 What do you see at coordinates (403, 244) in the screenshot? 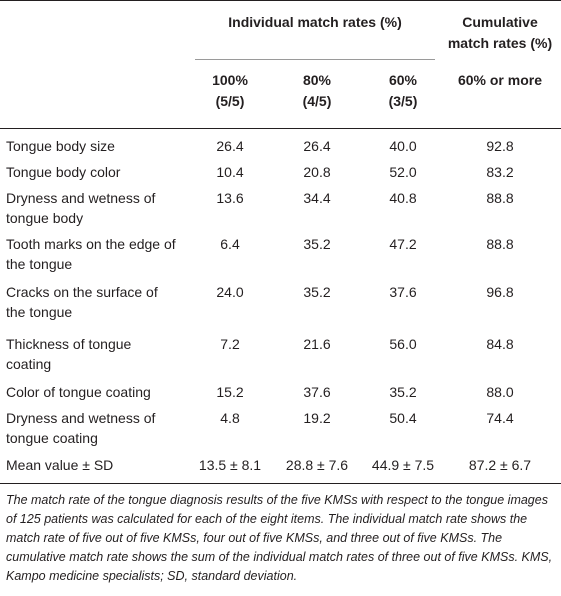
I see `cell-value: 47.2` at bounding box center [403, 244].